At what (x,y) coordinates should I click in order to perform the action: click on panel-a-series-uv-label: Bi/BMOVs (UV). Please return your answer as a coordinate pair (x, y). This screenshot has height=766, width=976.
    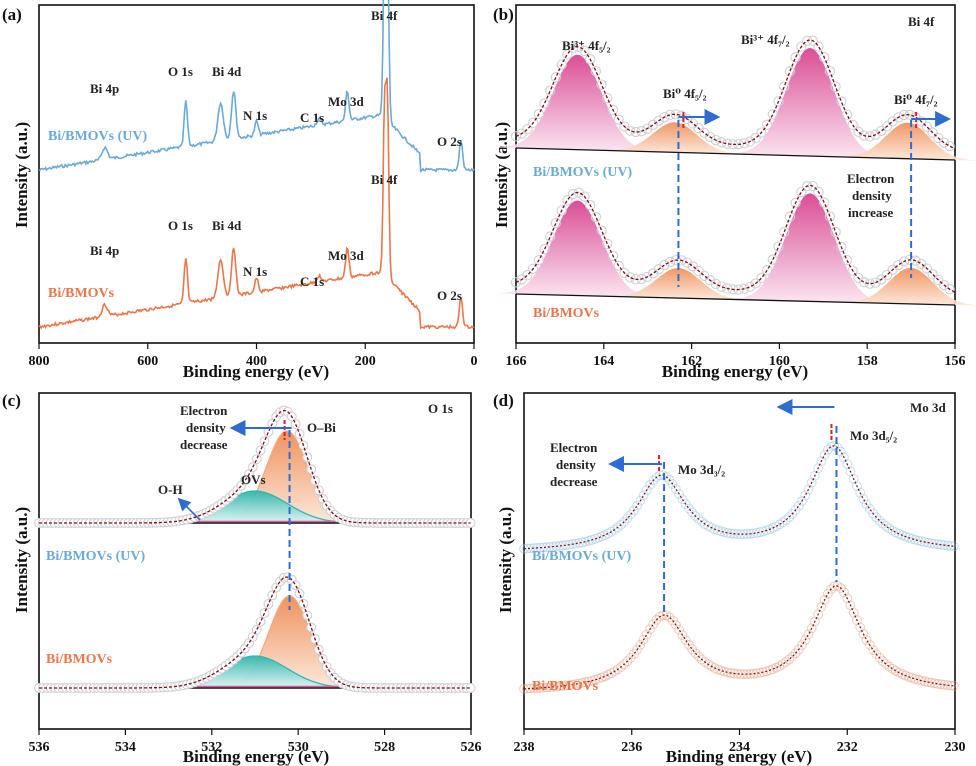
    Looking at the image, I should click on (98, 136).